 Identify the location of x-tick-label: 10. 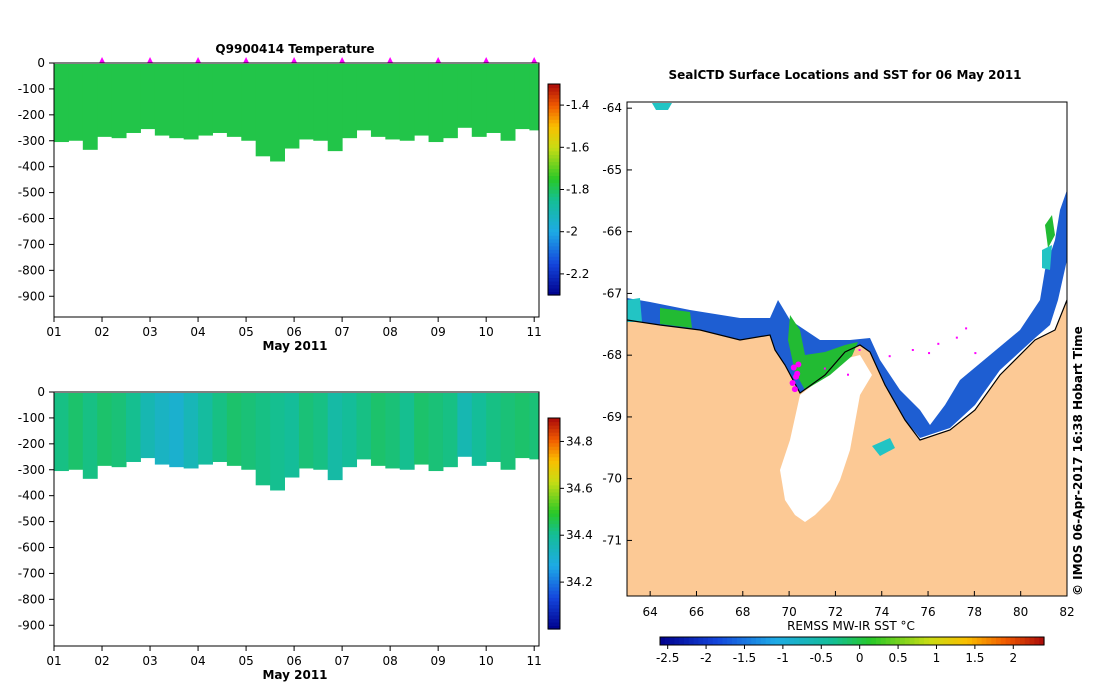
(486, 661).